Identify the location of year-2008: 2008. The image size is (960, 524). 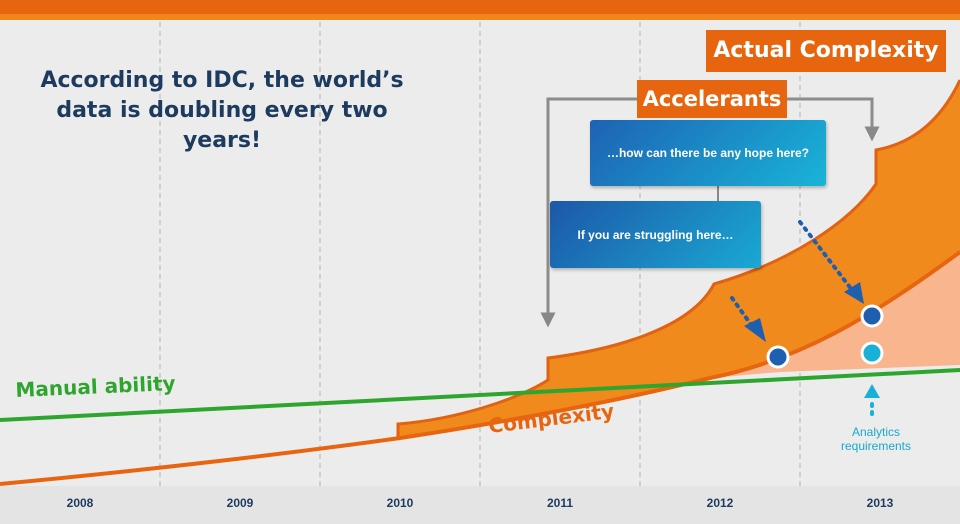
(80, 503).